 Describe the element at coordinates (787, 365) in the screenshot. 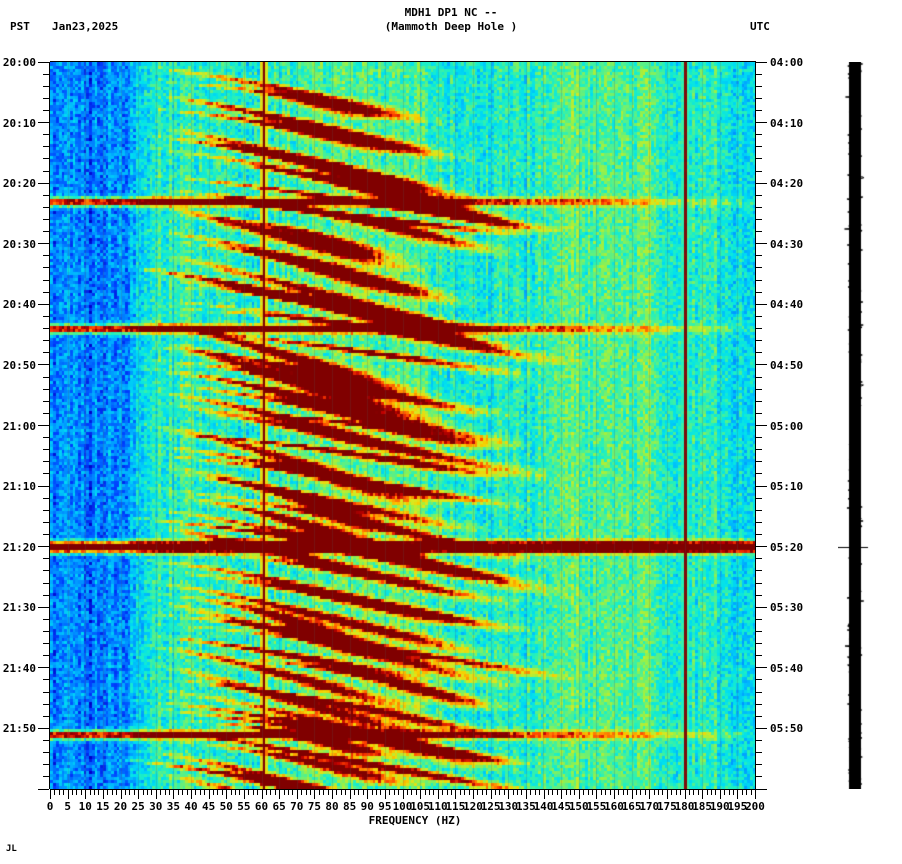

I see `time-label-right: 04:50` at that location.